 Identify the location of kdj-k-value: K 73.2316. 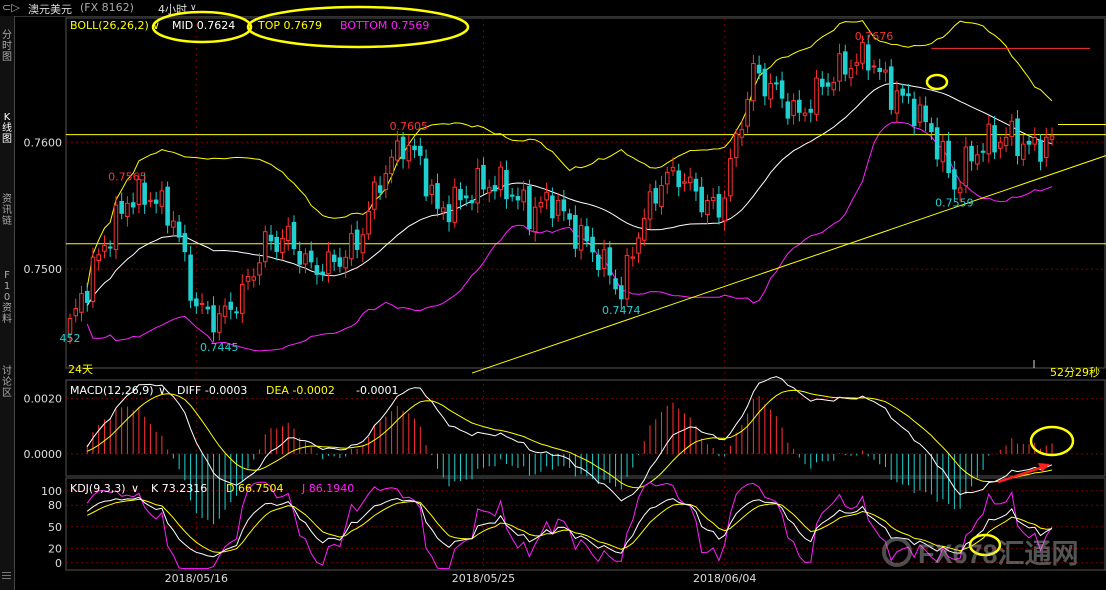
(179, 488).